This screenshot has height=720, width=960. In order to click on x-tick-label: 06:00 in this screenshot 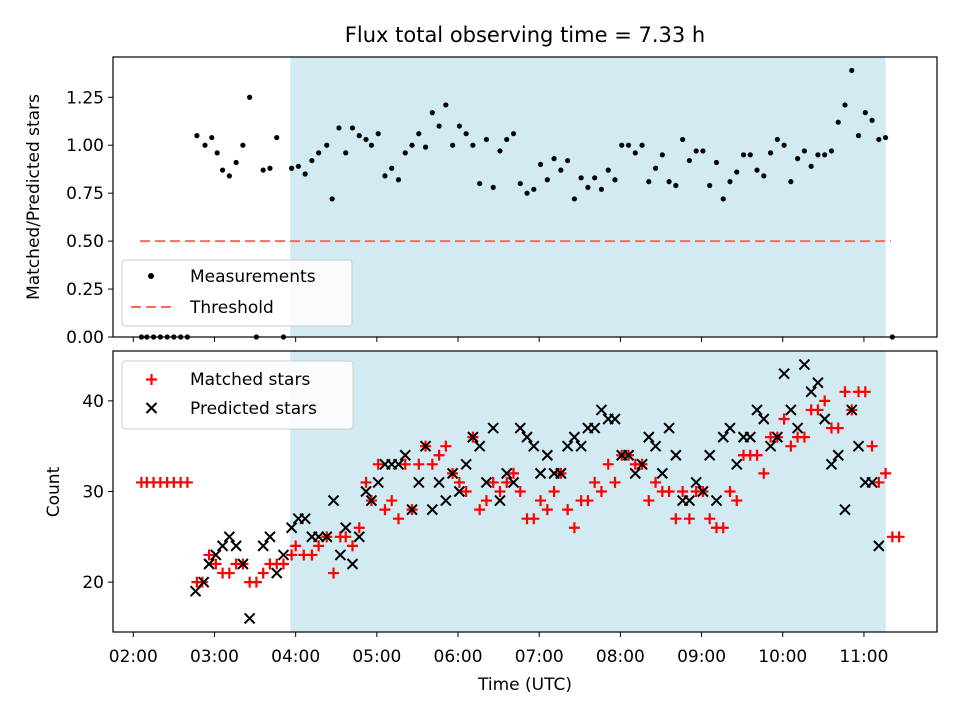, I will do `click(458, 657)`.